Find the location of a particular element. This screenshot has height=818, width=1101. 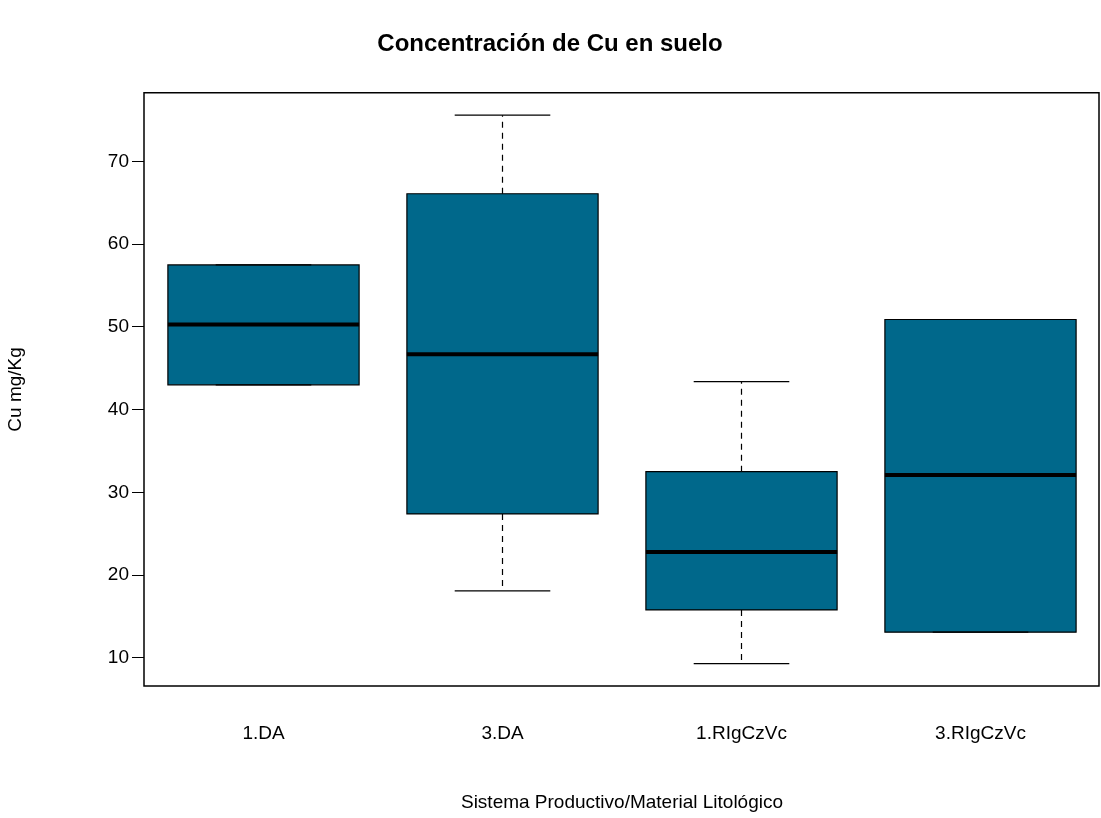

y-tick-label: 30 is located at coordinates (118, 491).